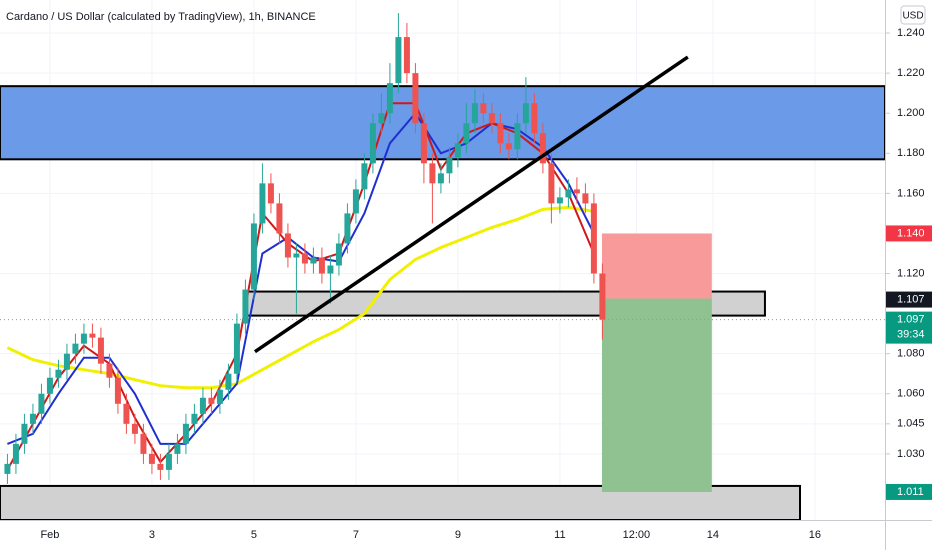 This screenshot has height=550, width=932. Describe the element at coordinates (911, 193) in the screenshot. I see `y-tick-label: 1.160` at that location.